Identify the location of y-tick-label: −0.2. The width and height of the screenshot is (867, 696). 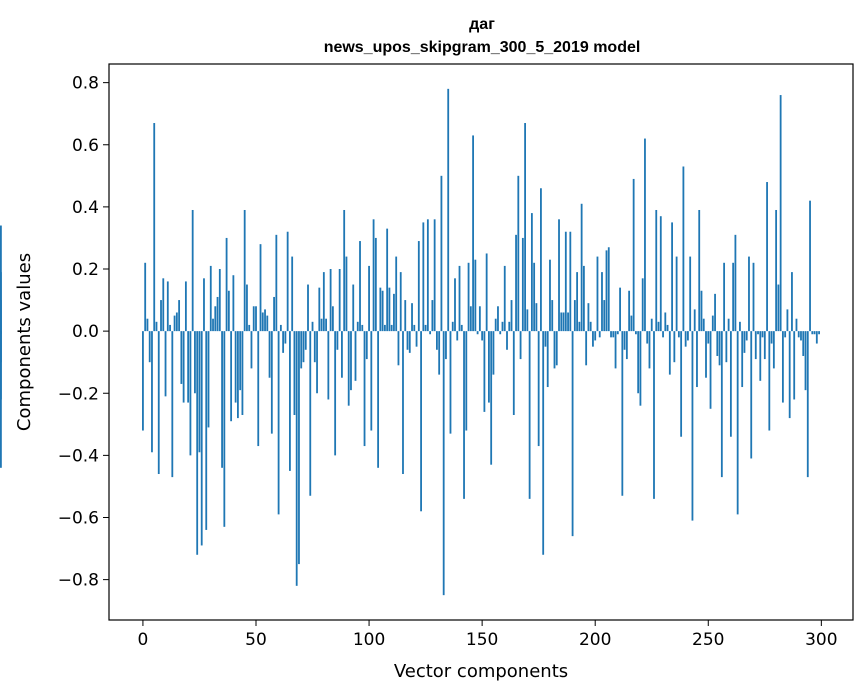
(78, 394).